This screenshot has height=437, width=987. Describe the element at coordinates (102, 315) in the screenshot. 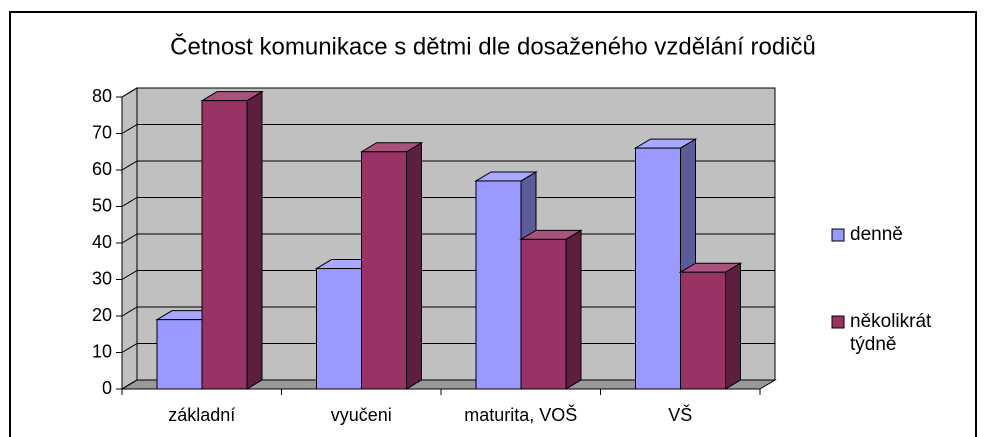

I see `y-tick-label: 20` at that location.